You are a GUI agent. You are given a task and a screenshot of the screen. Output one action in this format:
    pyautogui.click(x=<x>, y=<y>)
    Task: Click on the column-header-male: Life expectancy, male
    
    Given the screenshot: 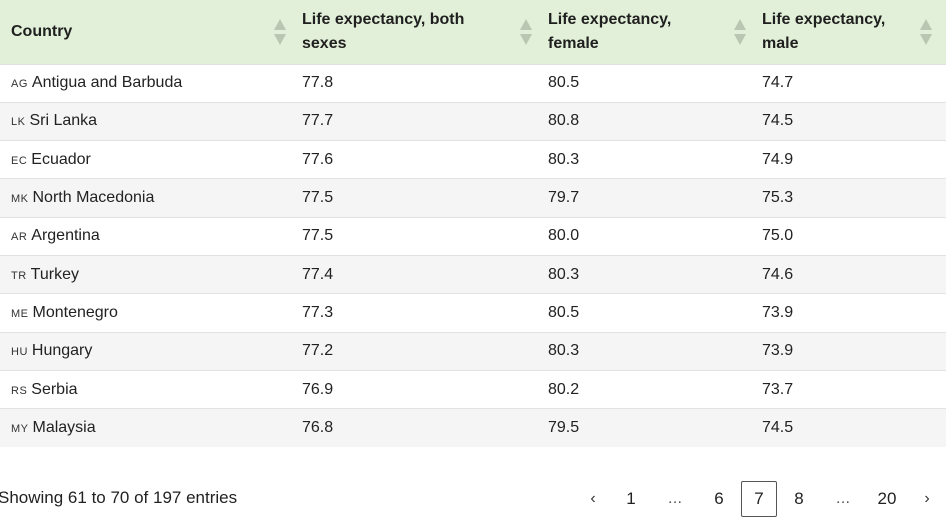 What is the action you would take?
    pyautogui.click(x=853, y=32)
    